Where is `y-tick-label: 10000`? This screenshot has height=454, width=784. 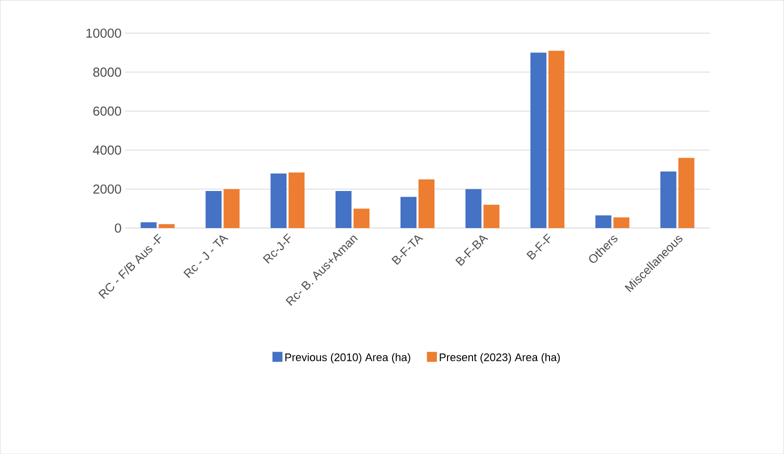
y-tick-label: 10000 is located at coordinates (104, 33).